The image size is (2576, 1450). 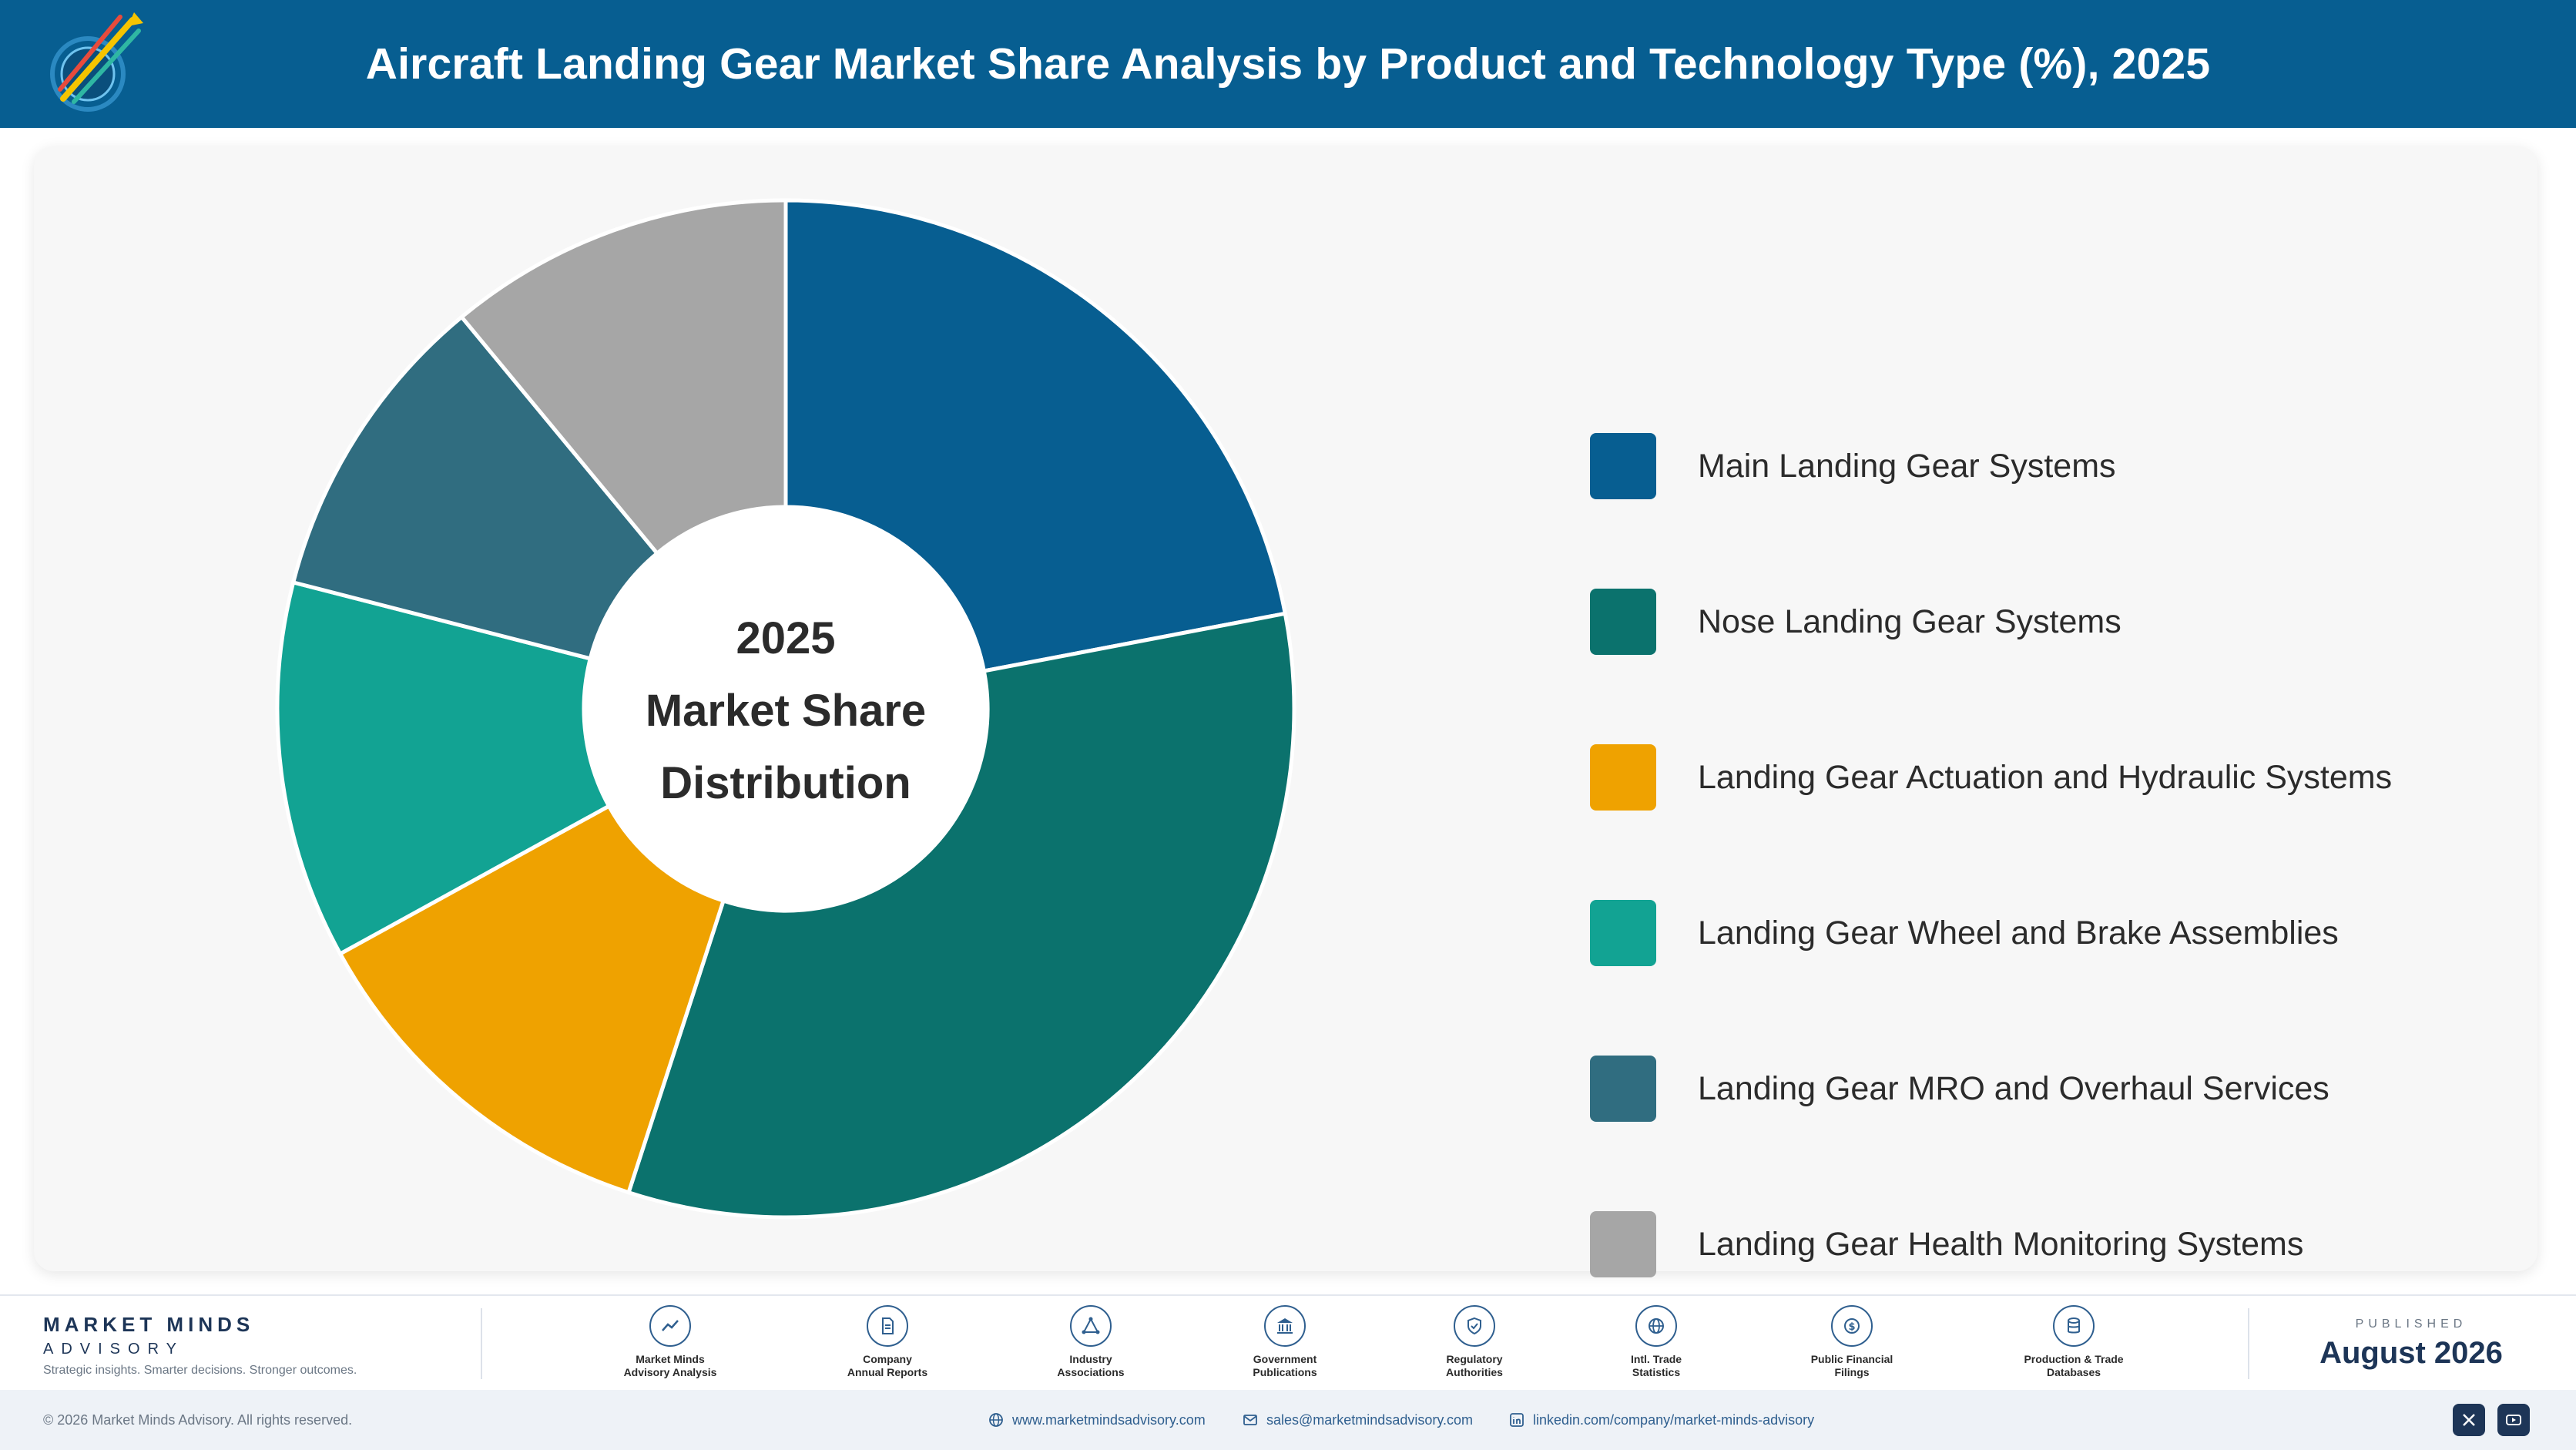 What do you see at coordinates (96, 62) in the screenshot?
I see `company-logo-icon` at bounding box center [96, 62].